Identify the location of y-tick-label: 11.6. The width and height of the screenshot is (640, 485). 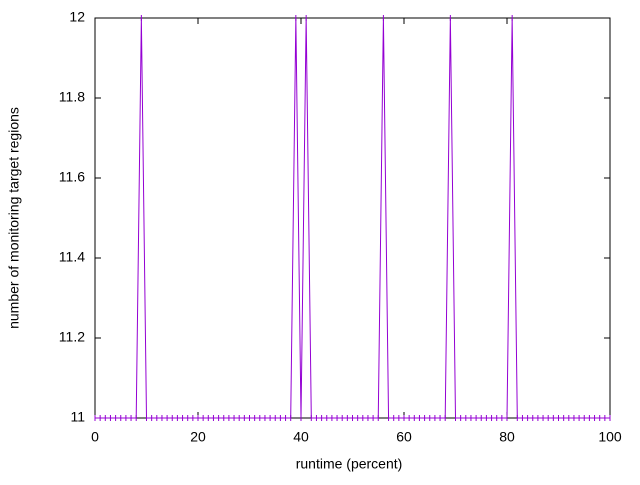
(72, 177).